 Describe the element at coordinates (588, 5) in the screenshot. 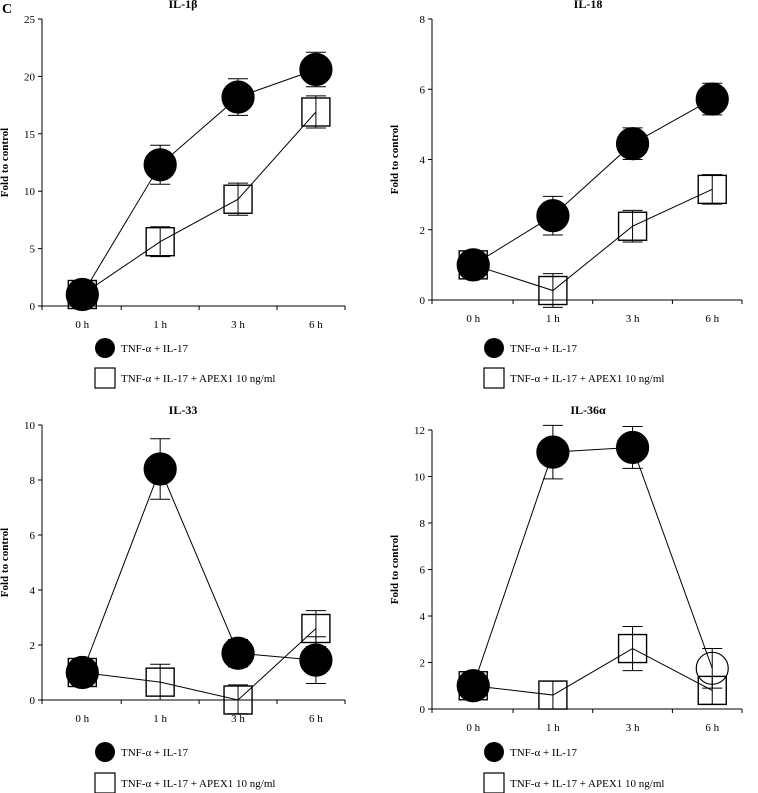

I see `chart-title: IL-18` at that location.